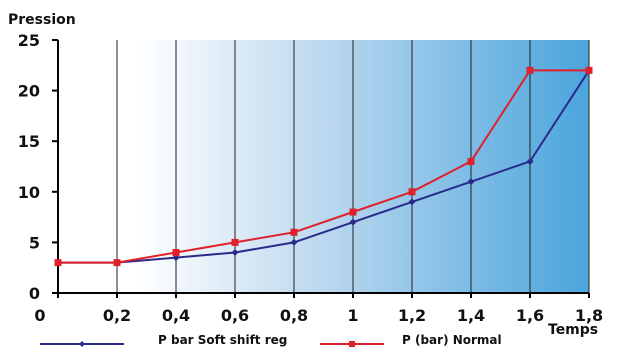 The width and height of the screenshot is (627, 349). Describe the element at coordinates (471, 315) in the screenshot. I see `x-tick-label: 1,4` at that location.